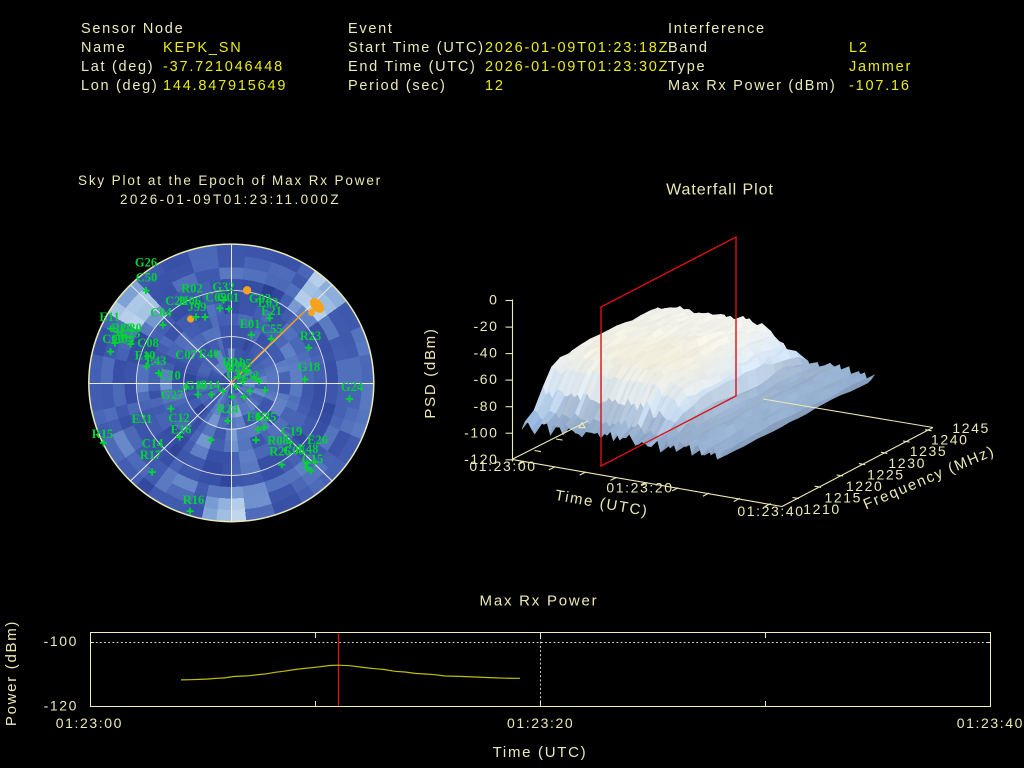  What do you see at coordinates (172, 395) in the screenshot?
I see `svg-text: G27` at bounding box center [172, 395].